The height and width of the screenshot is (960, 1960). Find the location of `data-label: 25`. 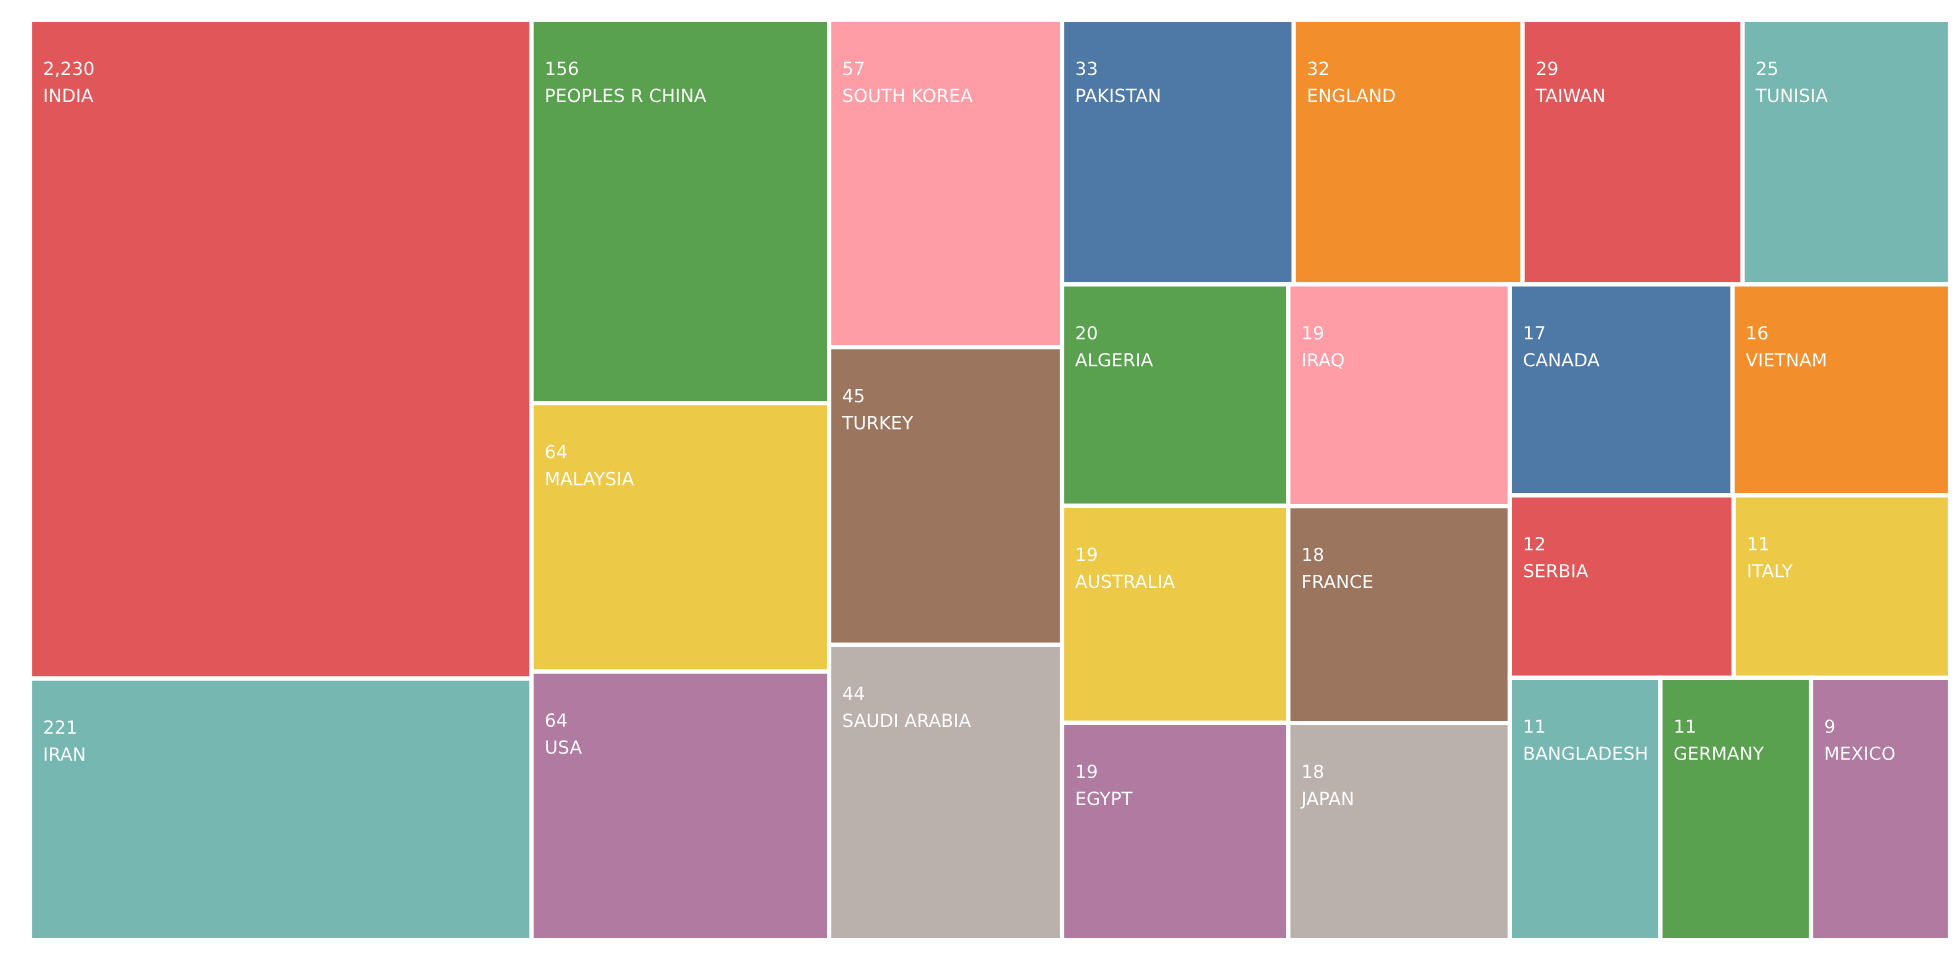

data-label: 25 is located at coordinates (1767, 68).